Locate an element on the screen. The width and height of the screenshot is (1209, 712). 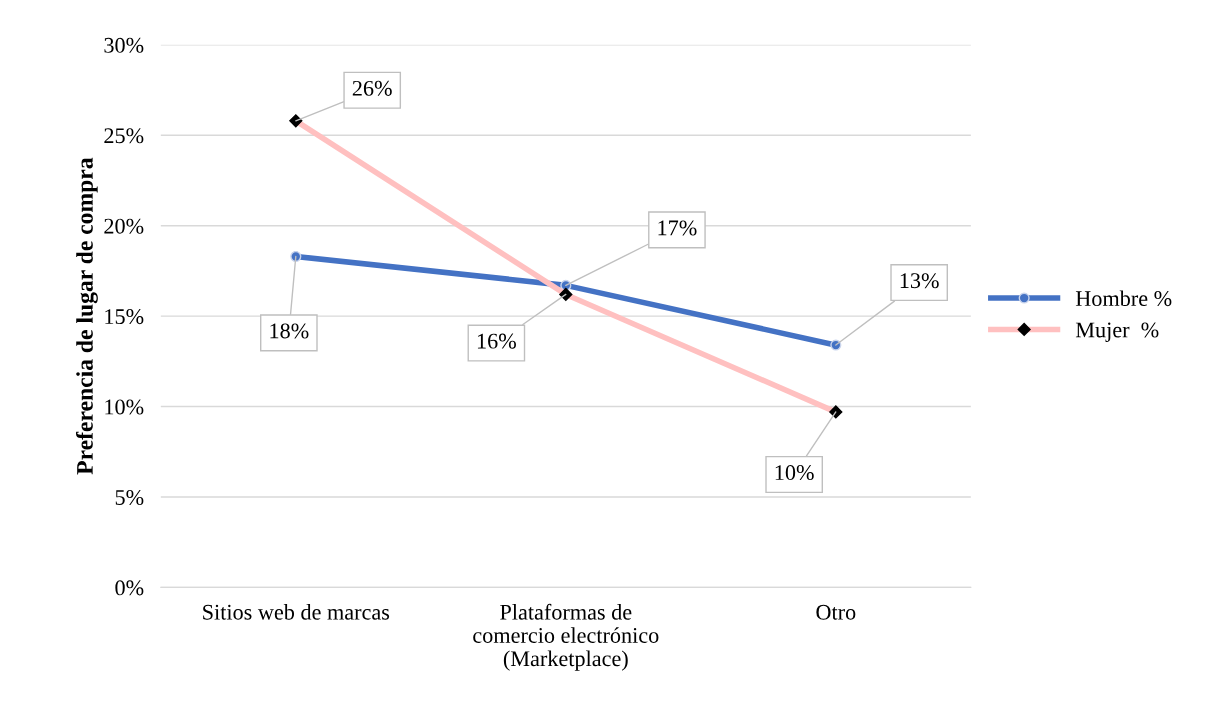
legend-label: Mujer % is located at coordinates (1117, 332).